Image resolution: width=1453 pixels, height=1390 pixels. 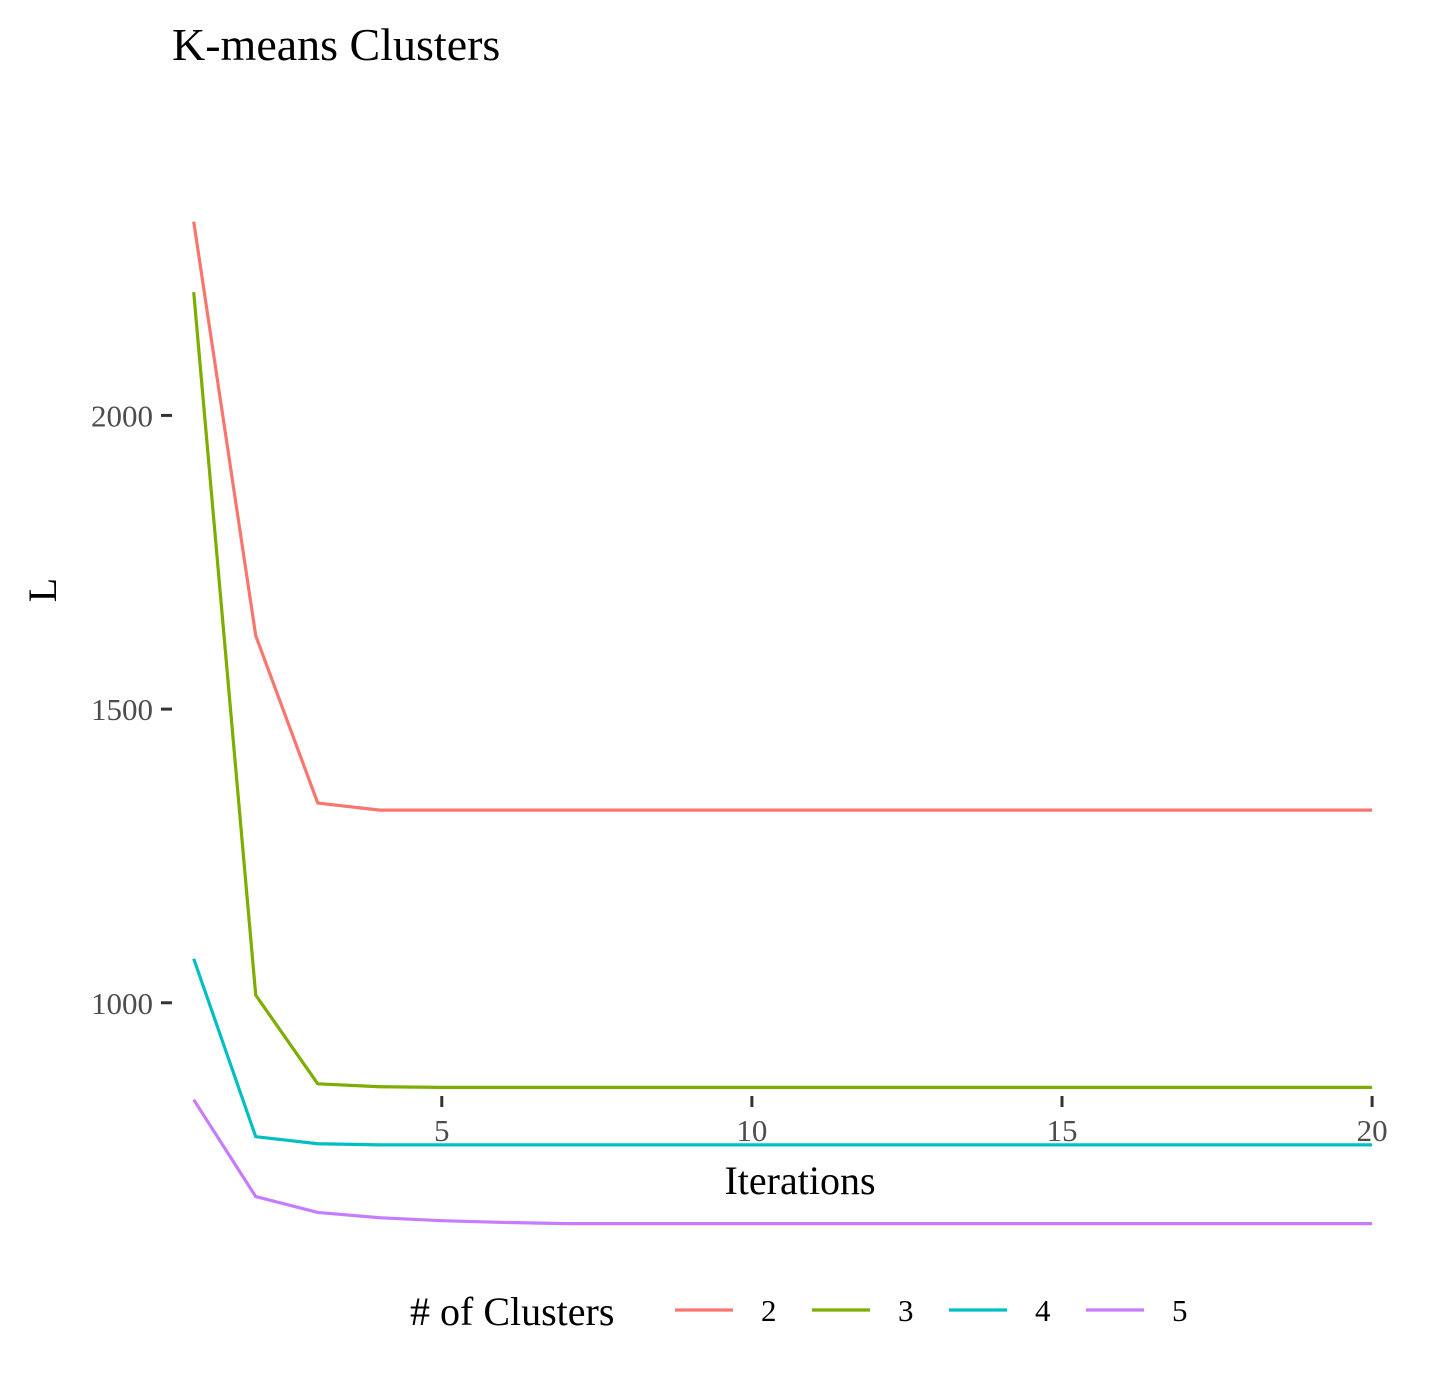 I want to click on y-axis: 1000 1500 2000, so click(x=131, y=709).